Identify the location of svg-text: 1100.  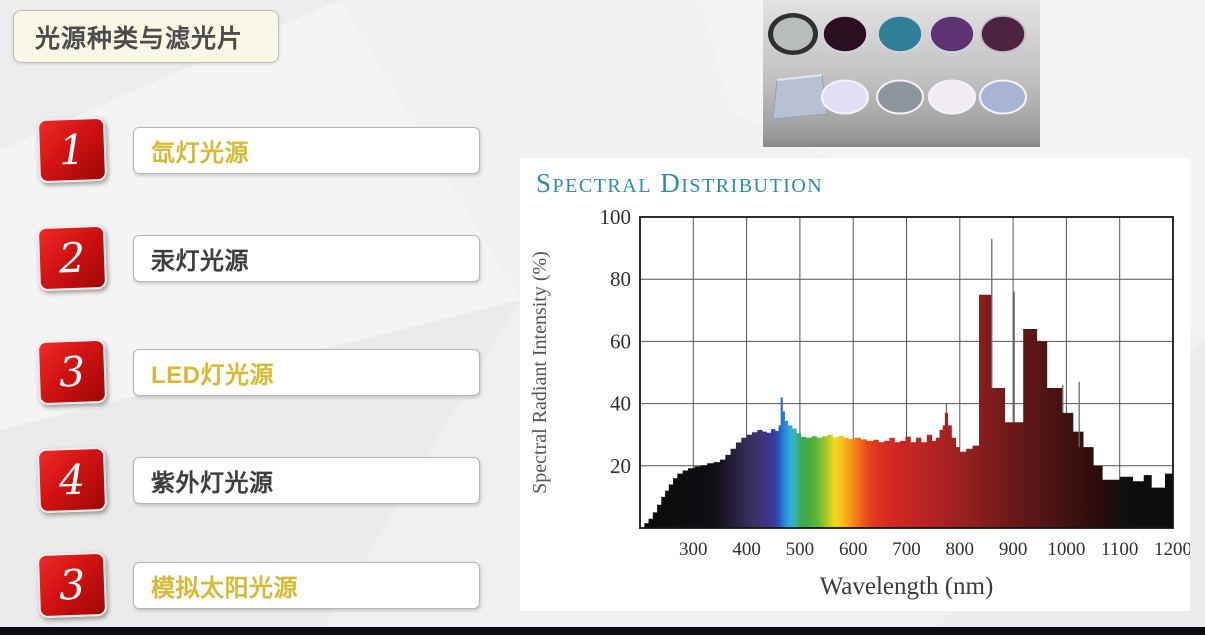
(1119, 549).